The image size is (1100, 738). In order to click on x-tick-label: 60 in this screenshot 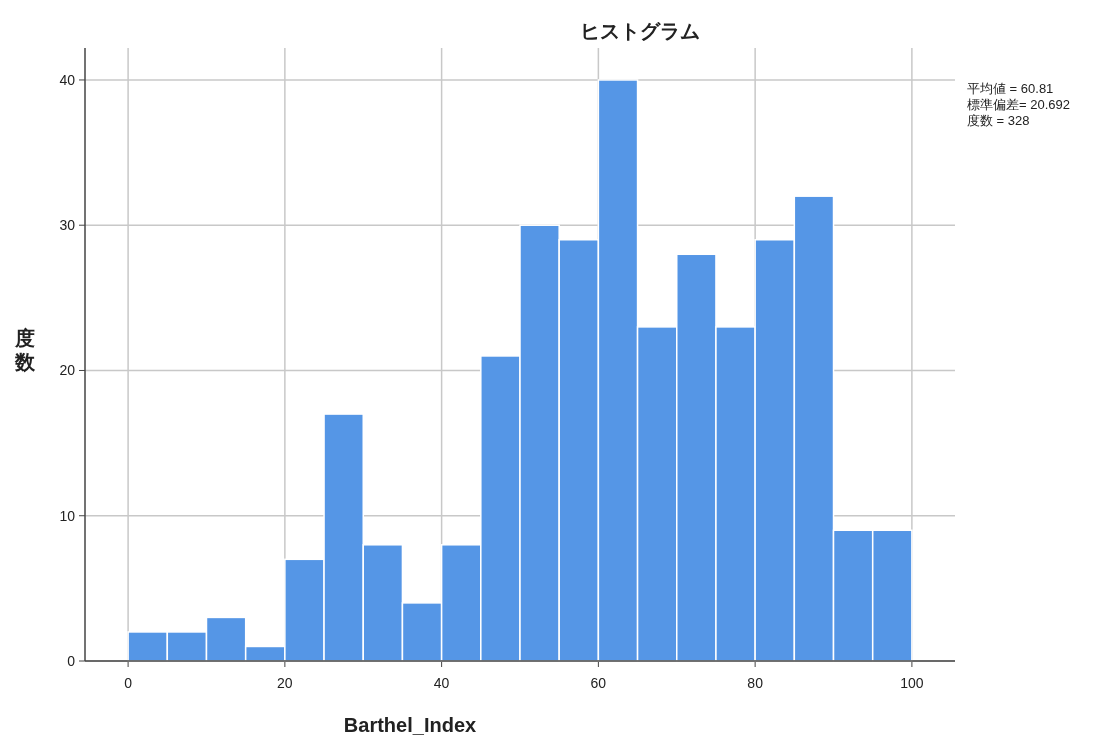, I will do `click(598, 683)`.